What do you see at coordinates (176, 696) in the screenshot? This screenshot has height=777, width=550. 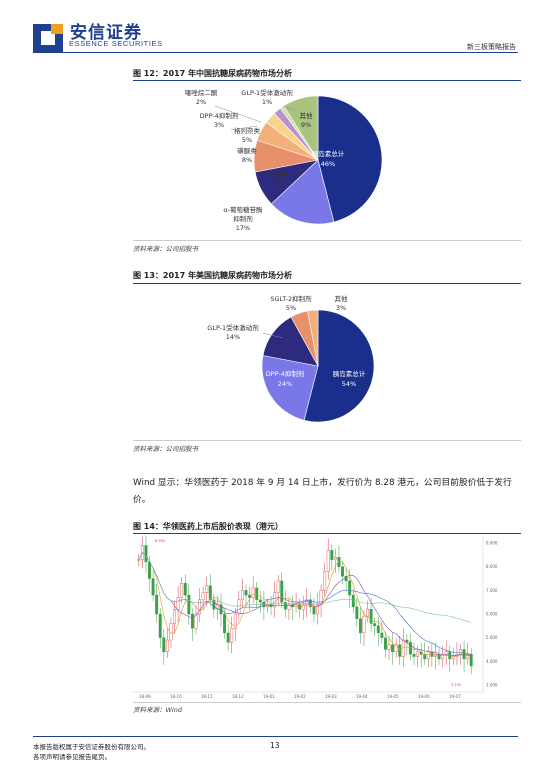 I see `x-tick-label: 18-10` at bounding box center [176, 696].